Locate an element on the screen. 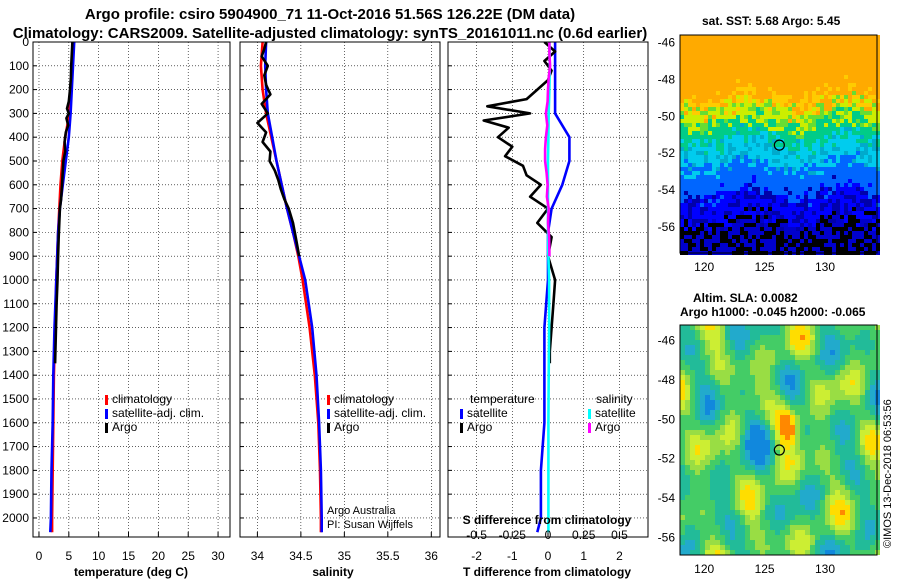  salinity-xtick-label: 34.5 is located at coordinates (301, 556).